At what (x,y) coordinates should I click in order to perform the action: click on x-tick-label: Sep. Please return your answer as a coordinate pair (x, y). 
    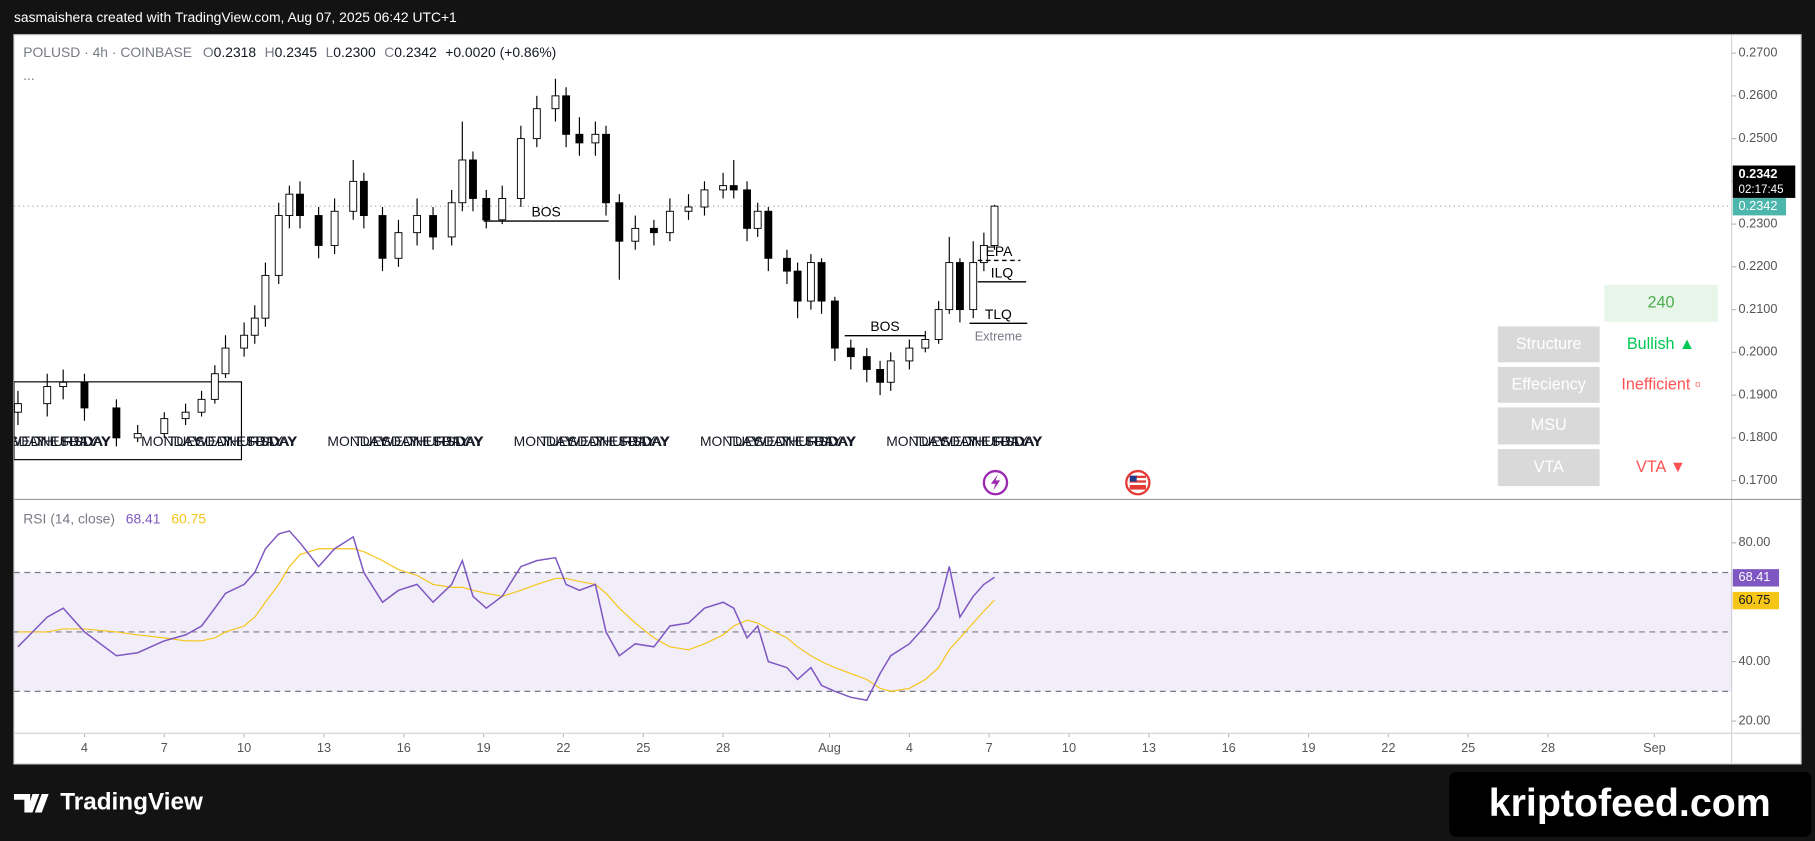
    Looking at the image, I should click on (1654, 747).